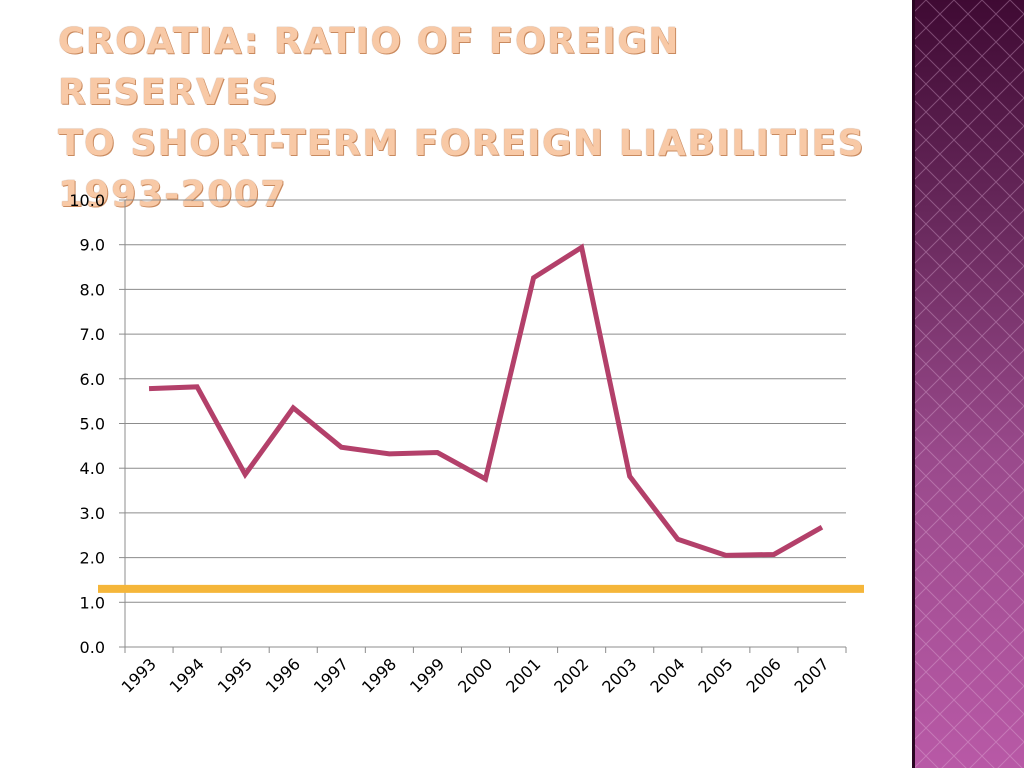  I want to click on y-tick-label: 9.0, so click(92, 245).